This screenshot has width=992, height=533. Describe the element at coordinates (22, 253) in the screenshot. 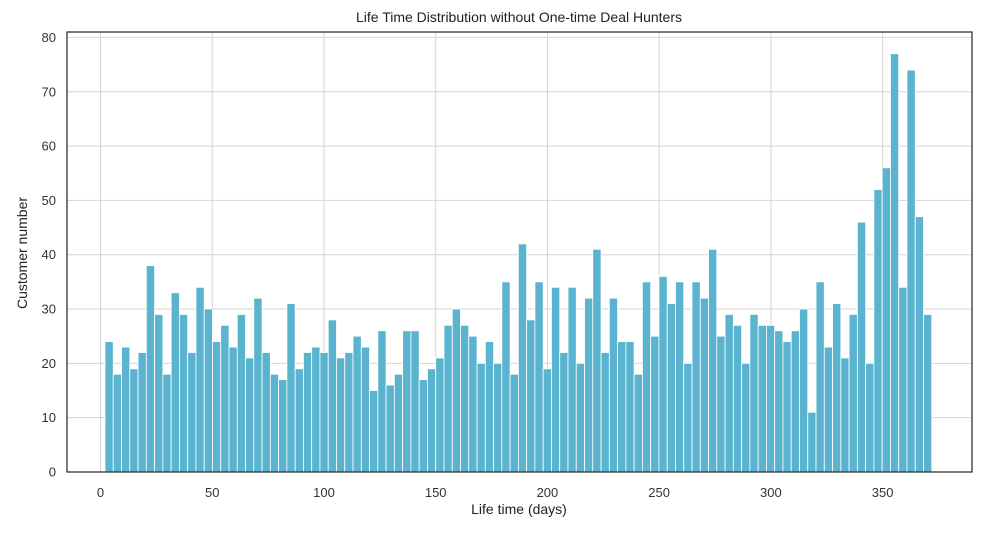

I see `y-axis-label: Customer number` at that location.